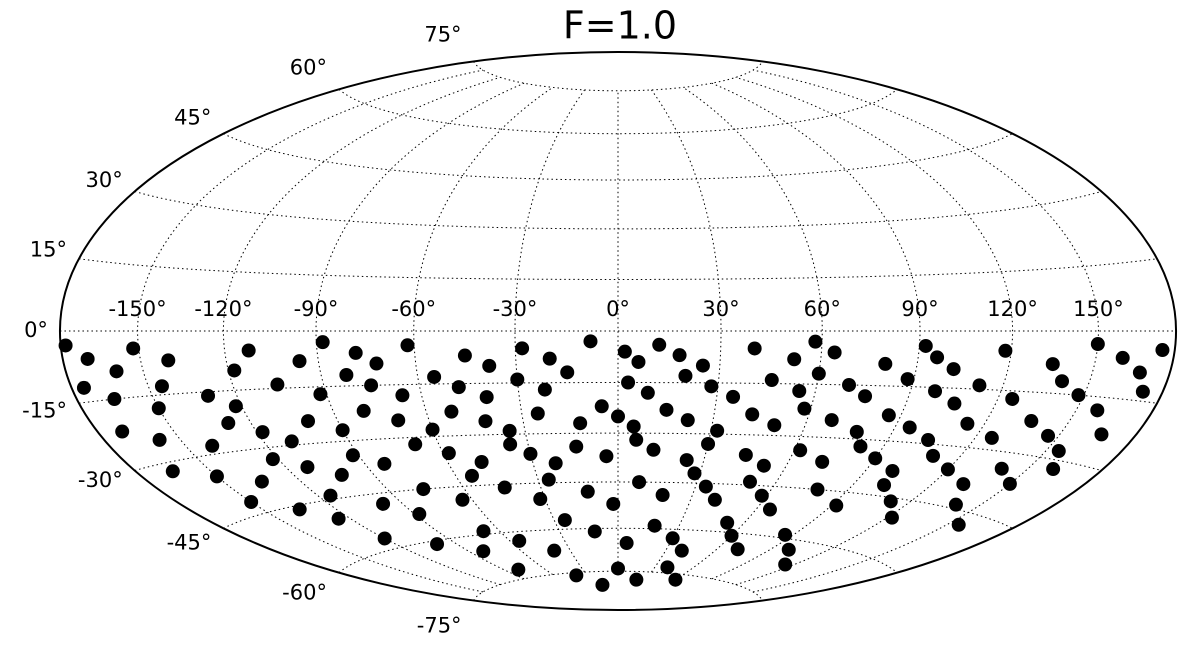 This screenshot has width=1200, height=660. Describe the element at coordinates (413, 309) in the screenshot. I see `x-tick-label: -60°` at that location.